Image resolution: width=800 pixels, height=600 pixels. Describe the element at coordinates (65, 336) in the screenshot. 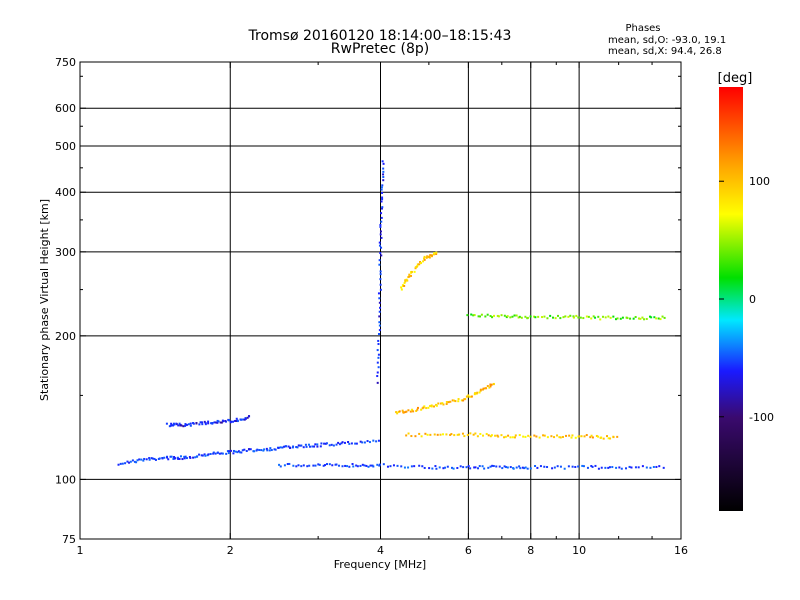

I see `y-tick-label: 200` at that location.